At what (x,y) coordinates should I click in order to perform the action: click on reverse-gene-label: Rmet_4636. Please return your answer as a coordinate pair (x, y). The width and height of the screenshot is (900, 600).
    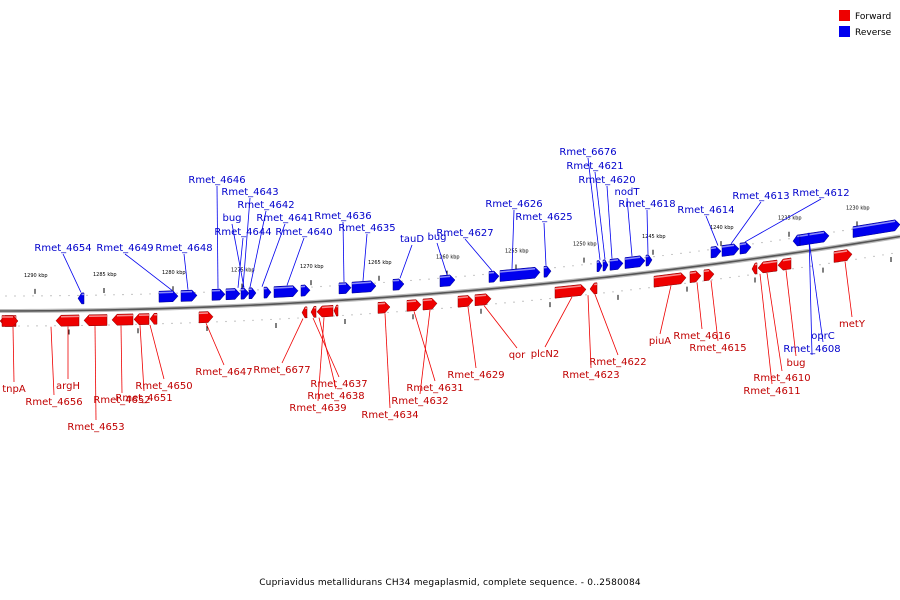
    Looking at the image, I should click on (342, 216).